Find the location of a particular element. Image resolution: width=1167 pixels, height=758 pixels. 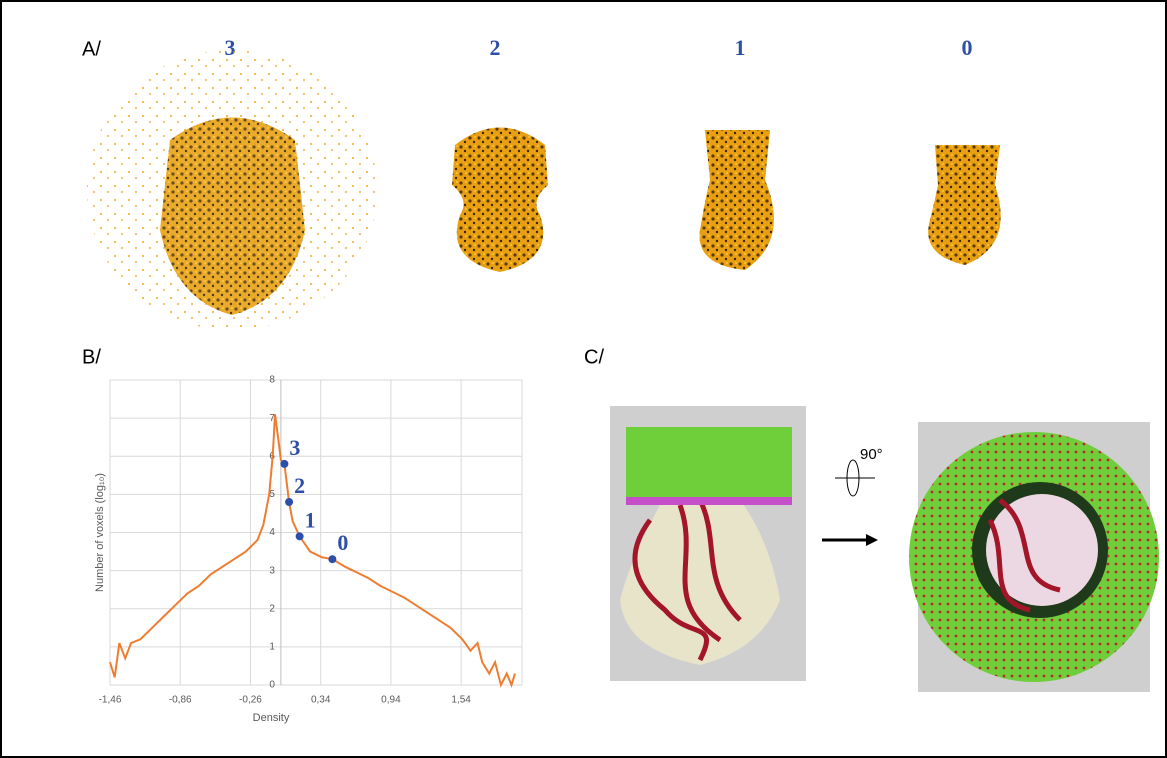

x-tick-label: -0,86 is located at coordinates (180, 700).